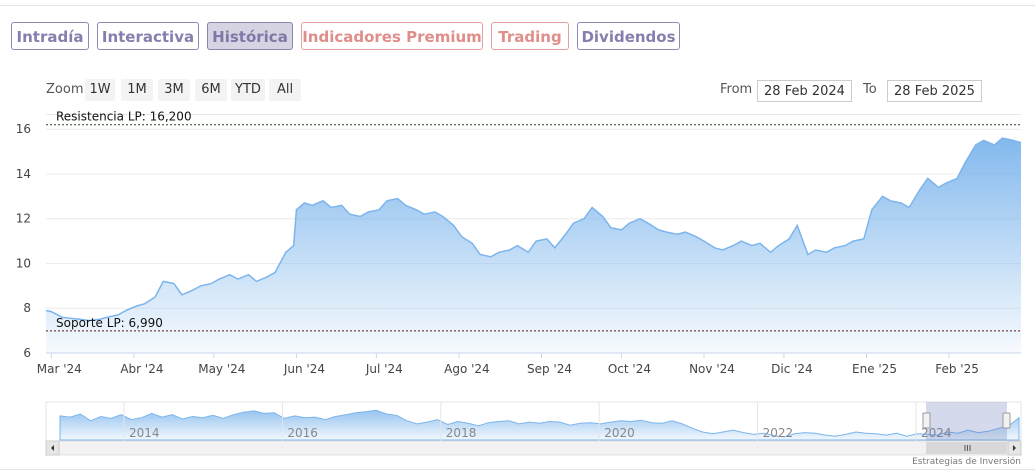  I want to click on tab-interactiva: Interactiva, so click(148, 36).